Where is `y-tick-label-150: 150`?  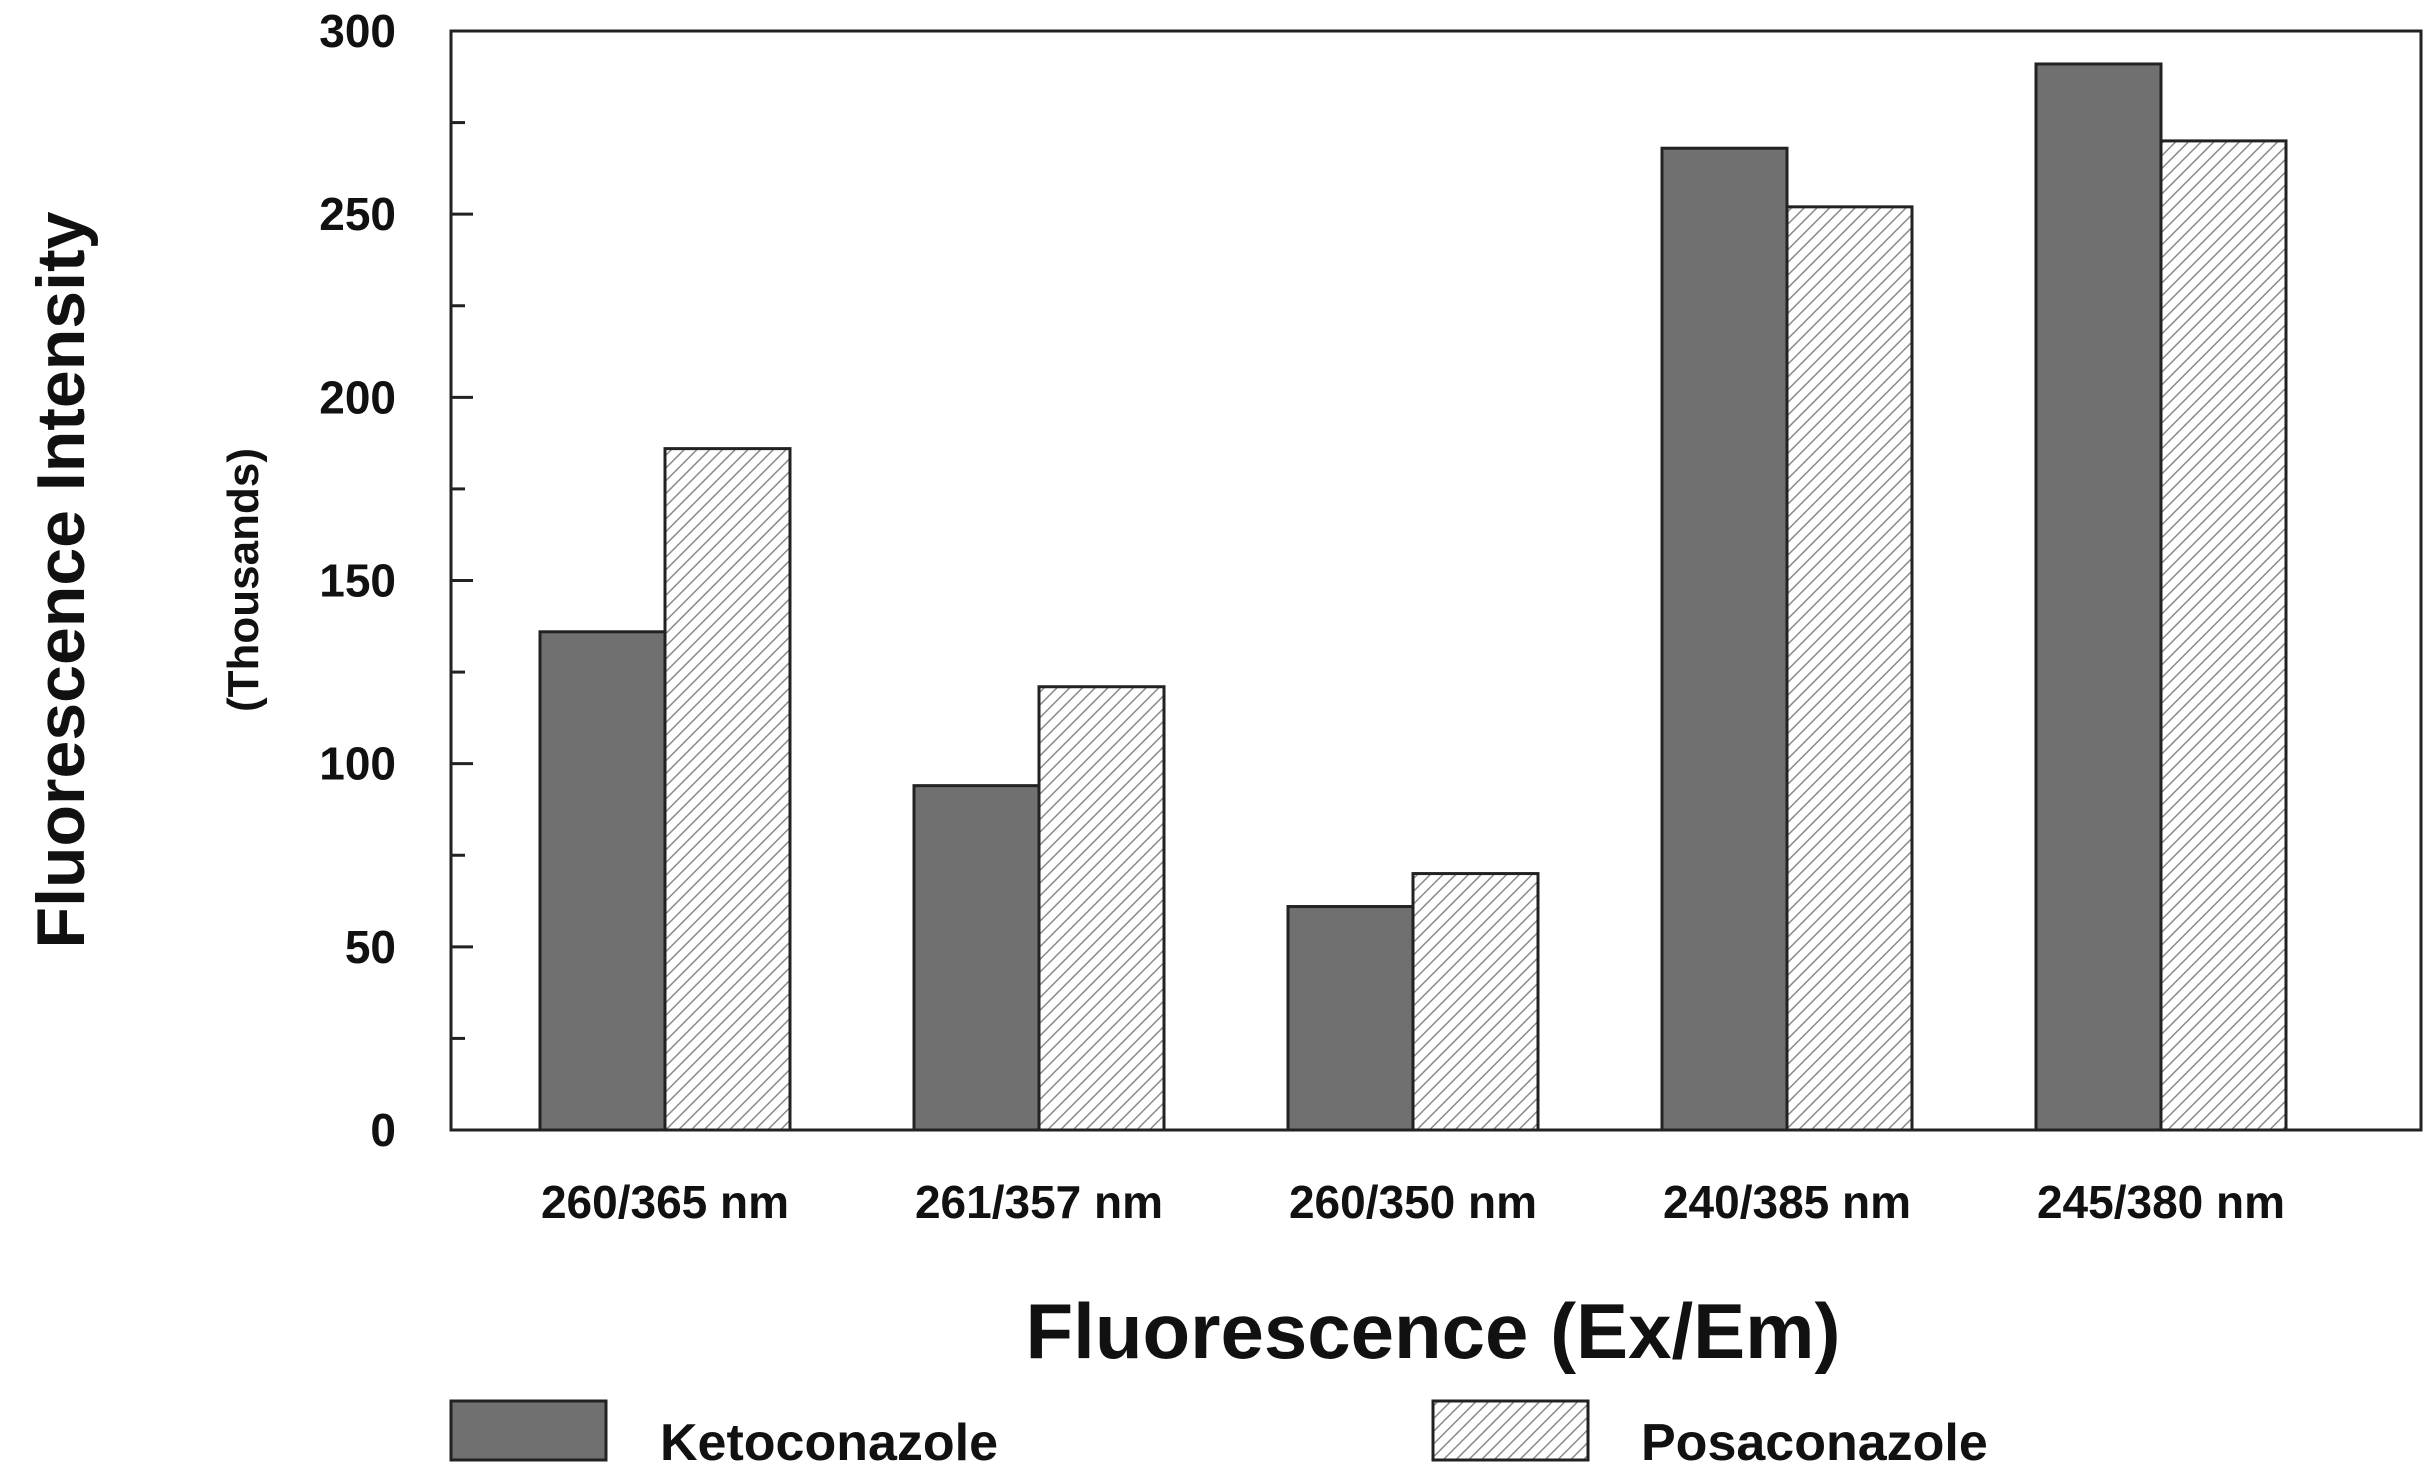
y-tick-label-150: 150 is located at coordinates (357, 581).